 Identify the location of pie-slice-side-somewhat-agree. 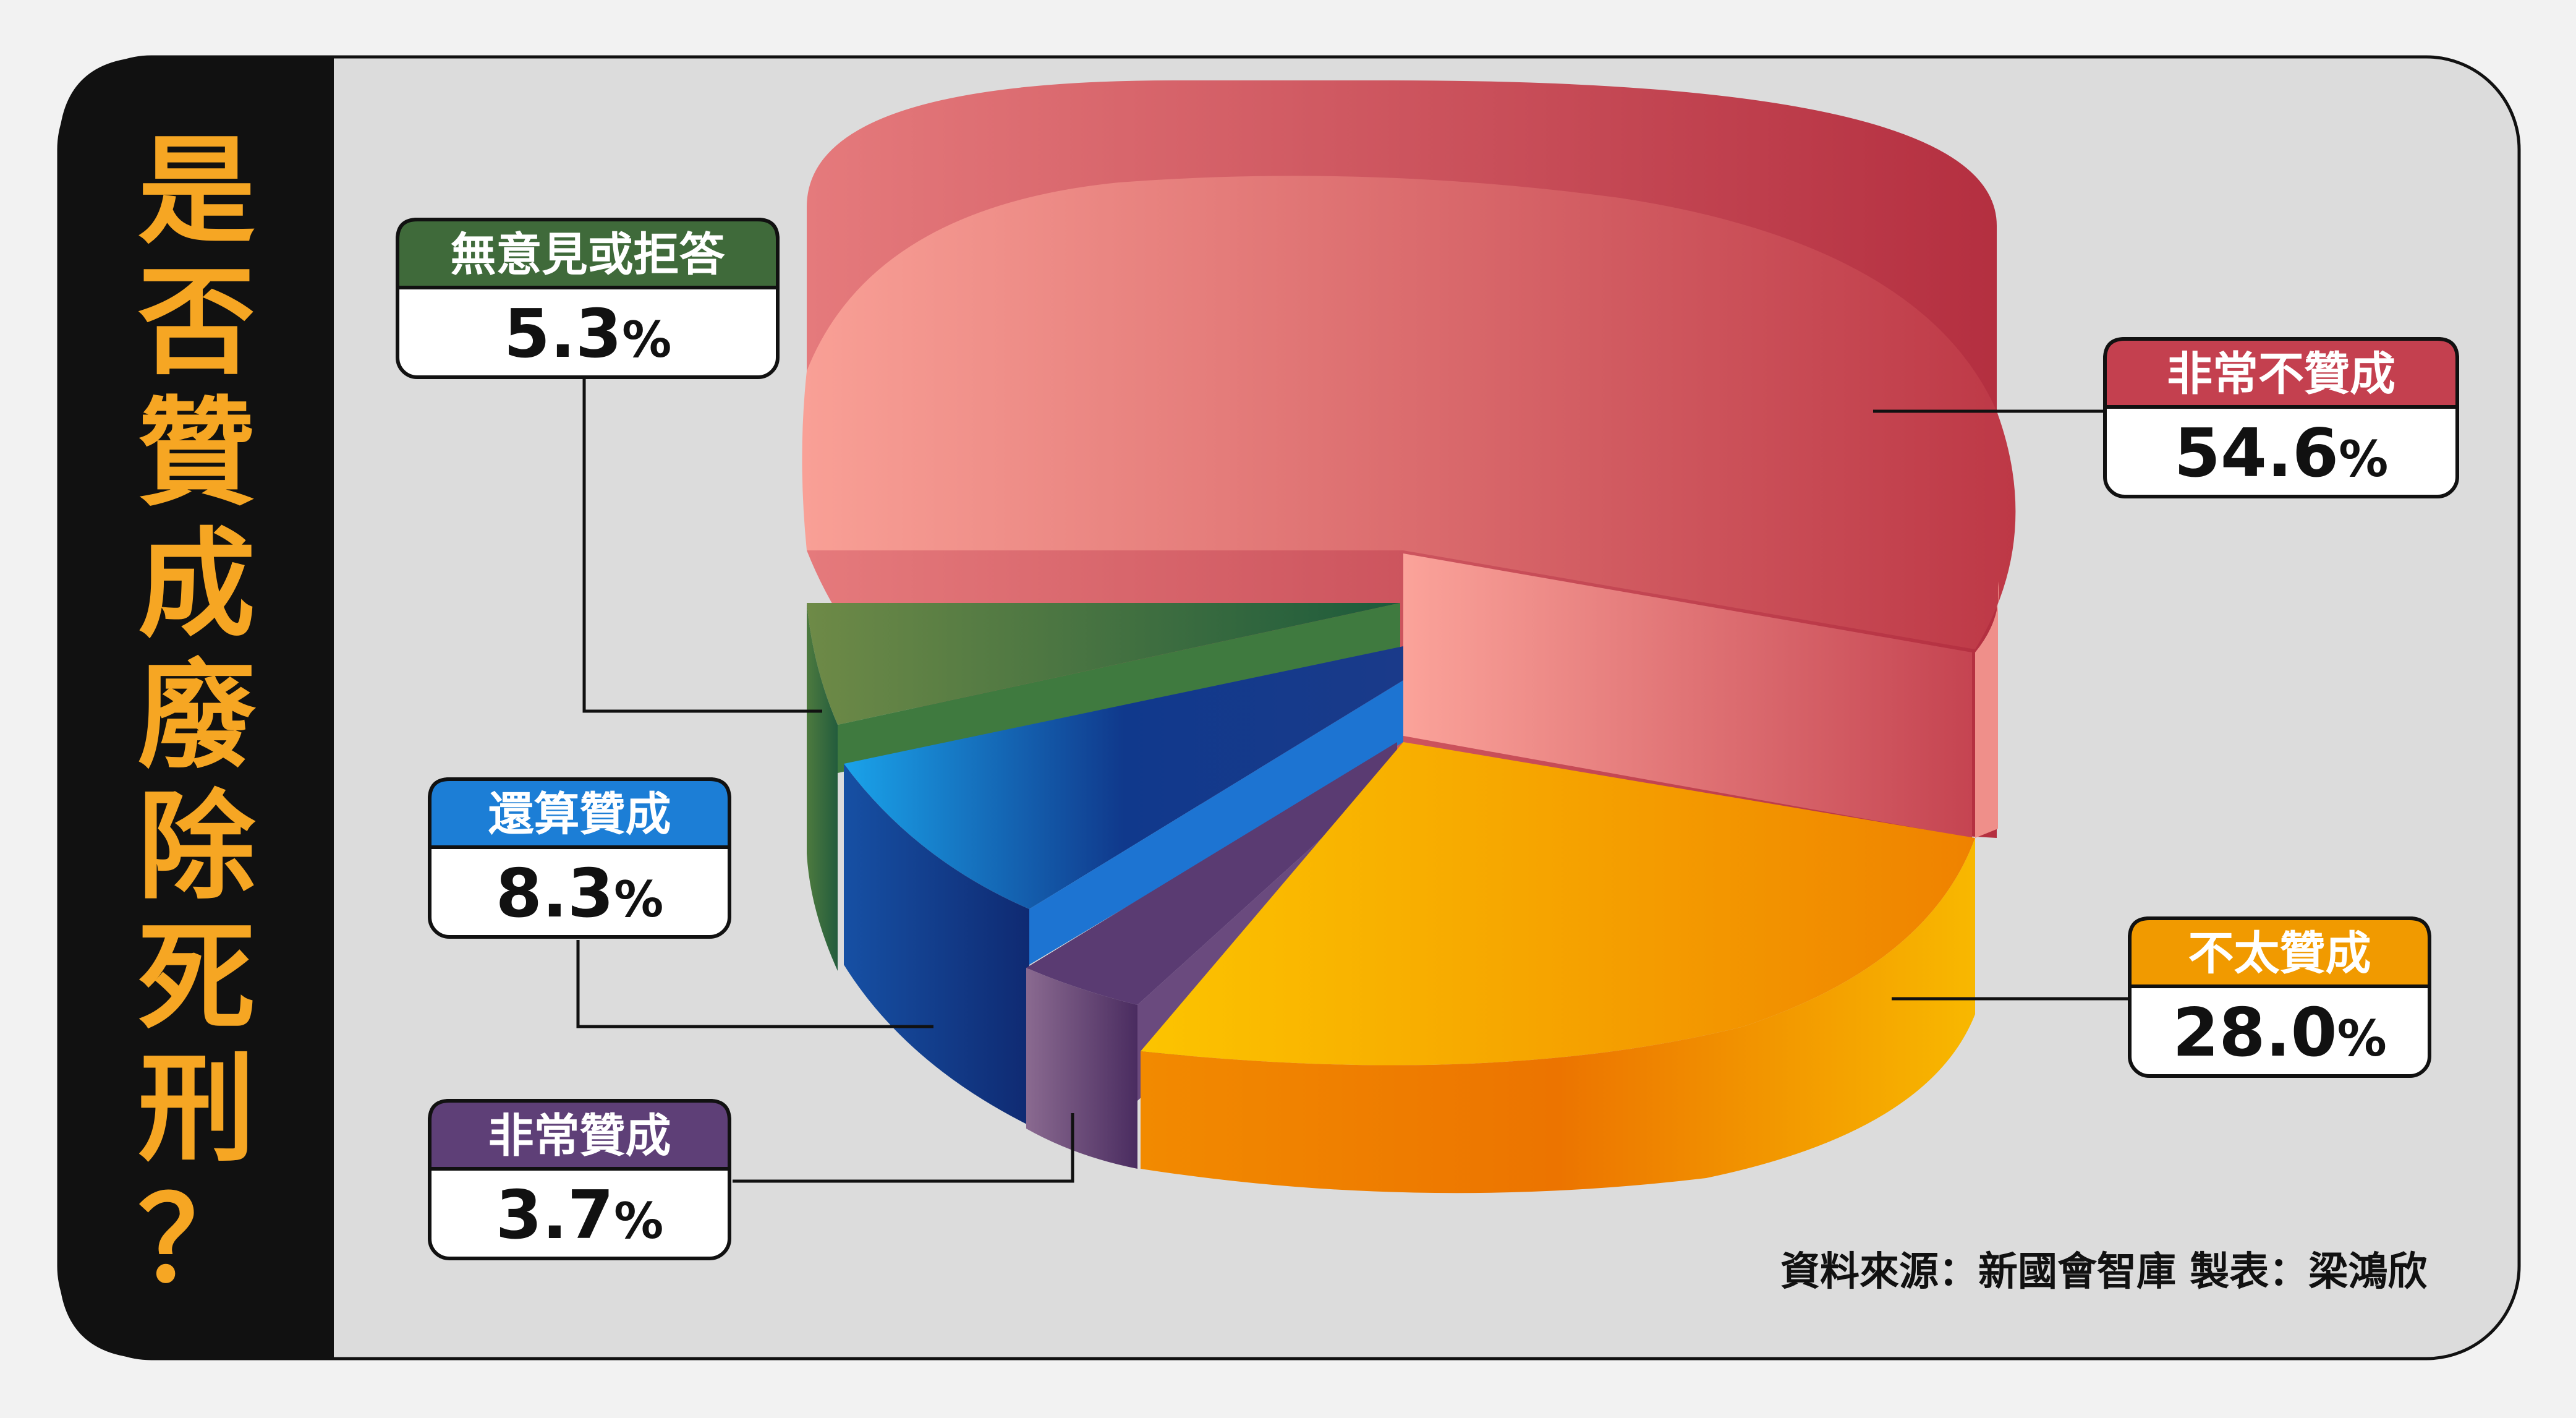
(936, 944).